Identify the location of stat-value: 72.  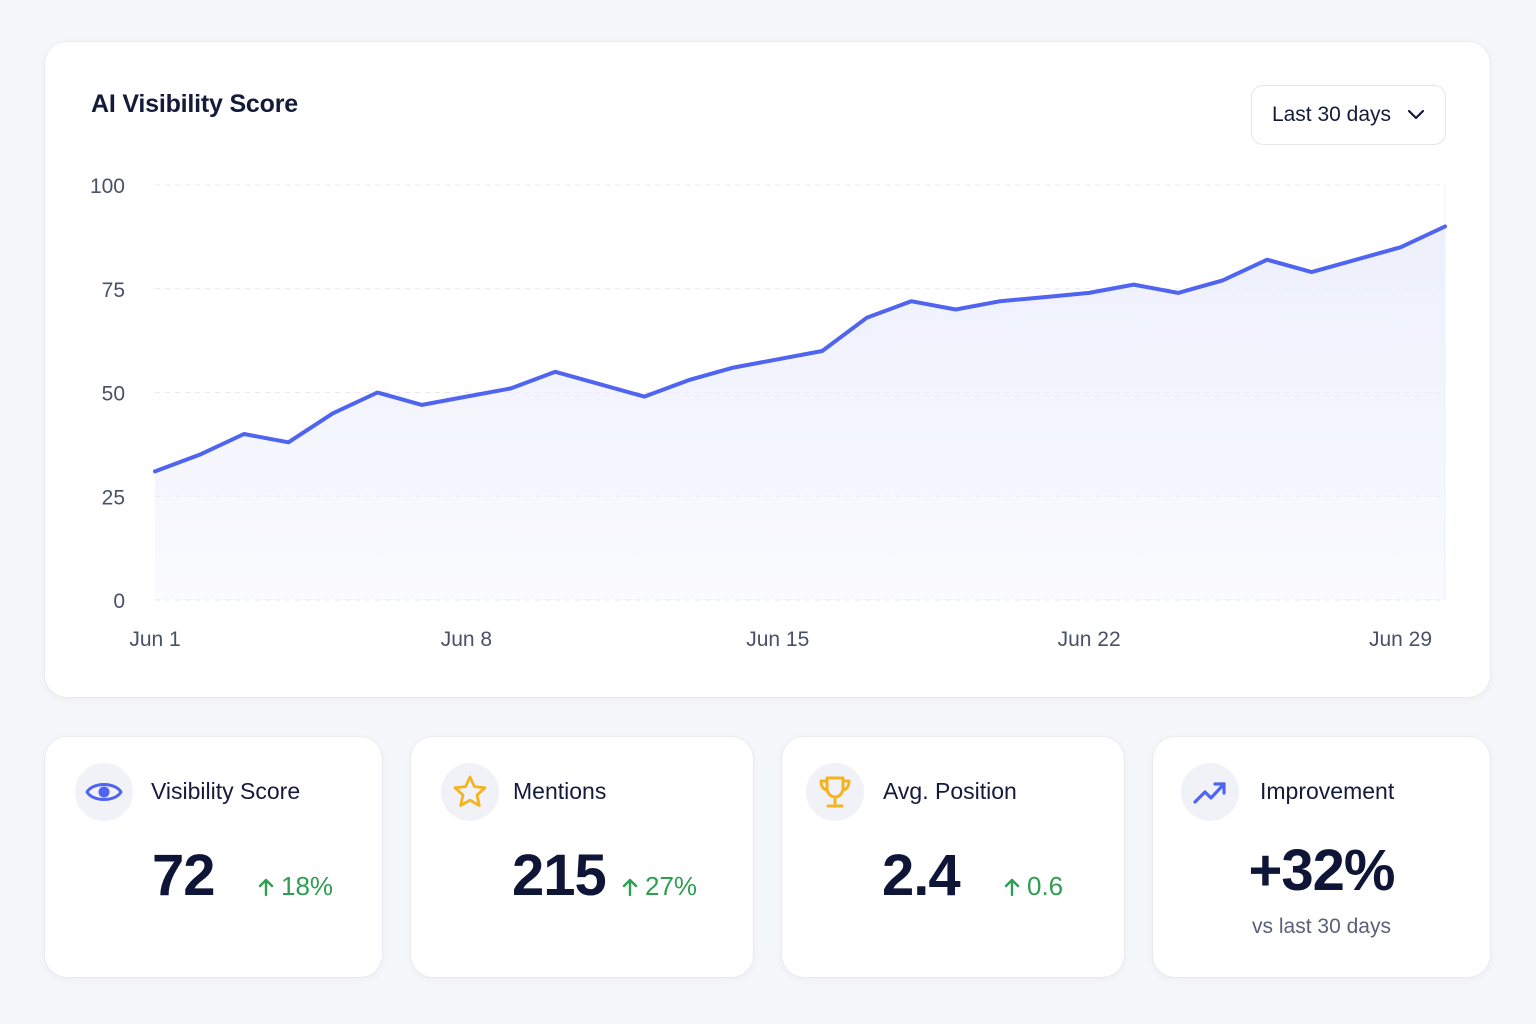
(184, 875).